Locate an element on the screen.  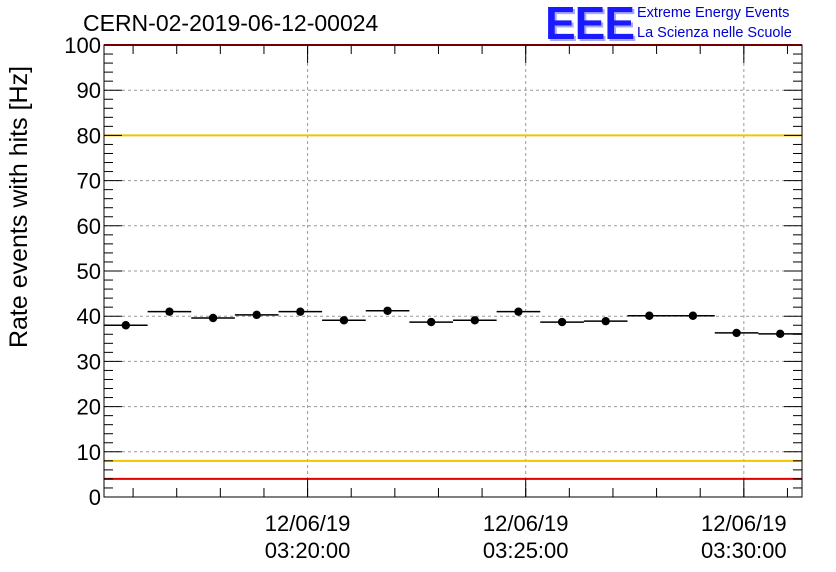
data-series is located at coordinates (453, 322).